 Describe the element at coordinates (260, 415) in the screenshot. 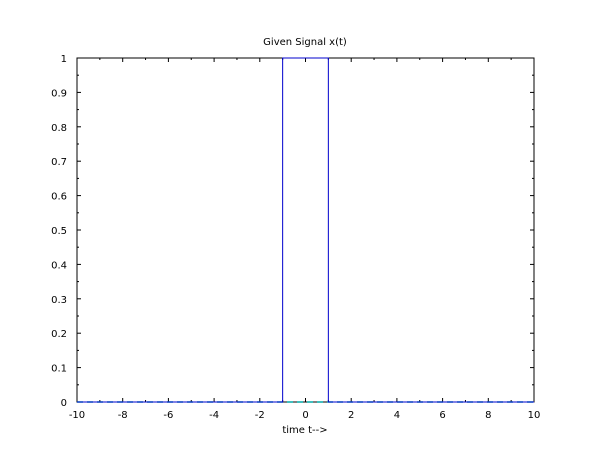

I see `x-tick-label: -2` at that location.